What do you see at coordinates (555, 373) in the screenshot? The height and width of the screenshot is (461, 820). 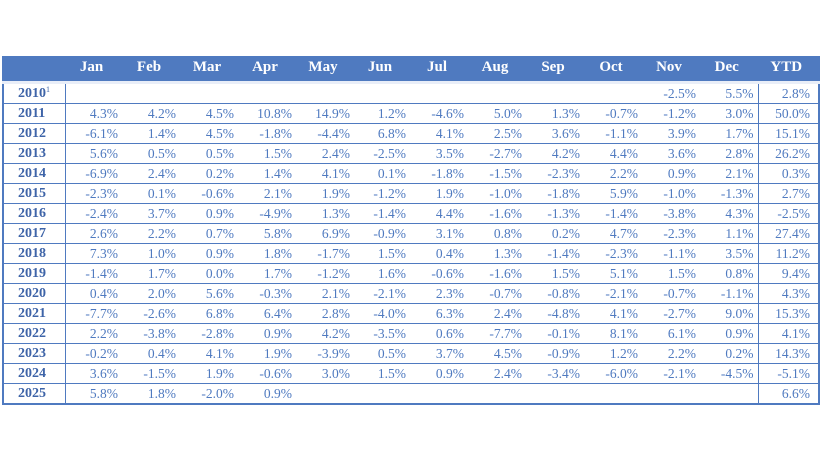 I see `monthly-return-cell: -3.4%` at bounding box center [555, 373].